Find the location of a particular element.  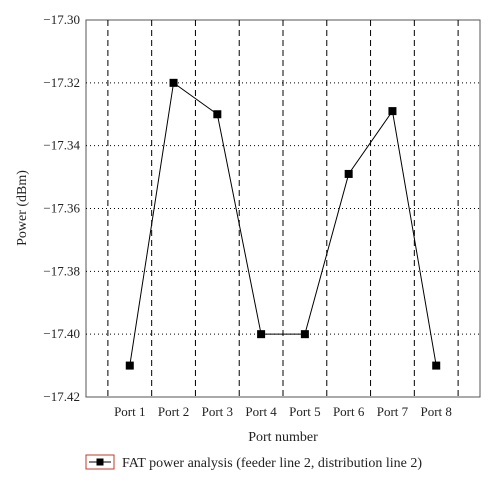

x-tick-label: Port 5 is located at coordinates (304, 411).